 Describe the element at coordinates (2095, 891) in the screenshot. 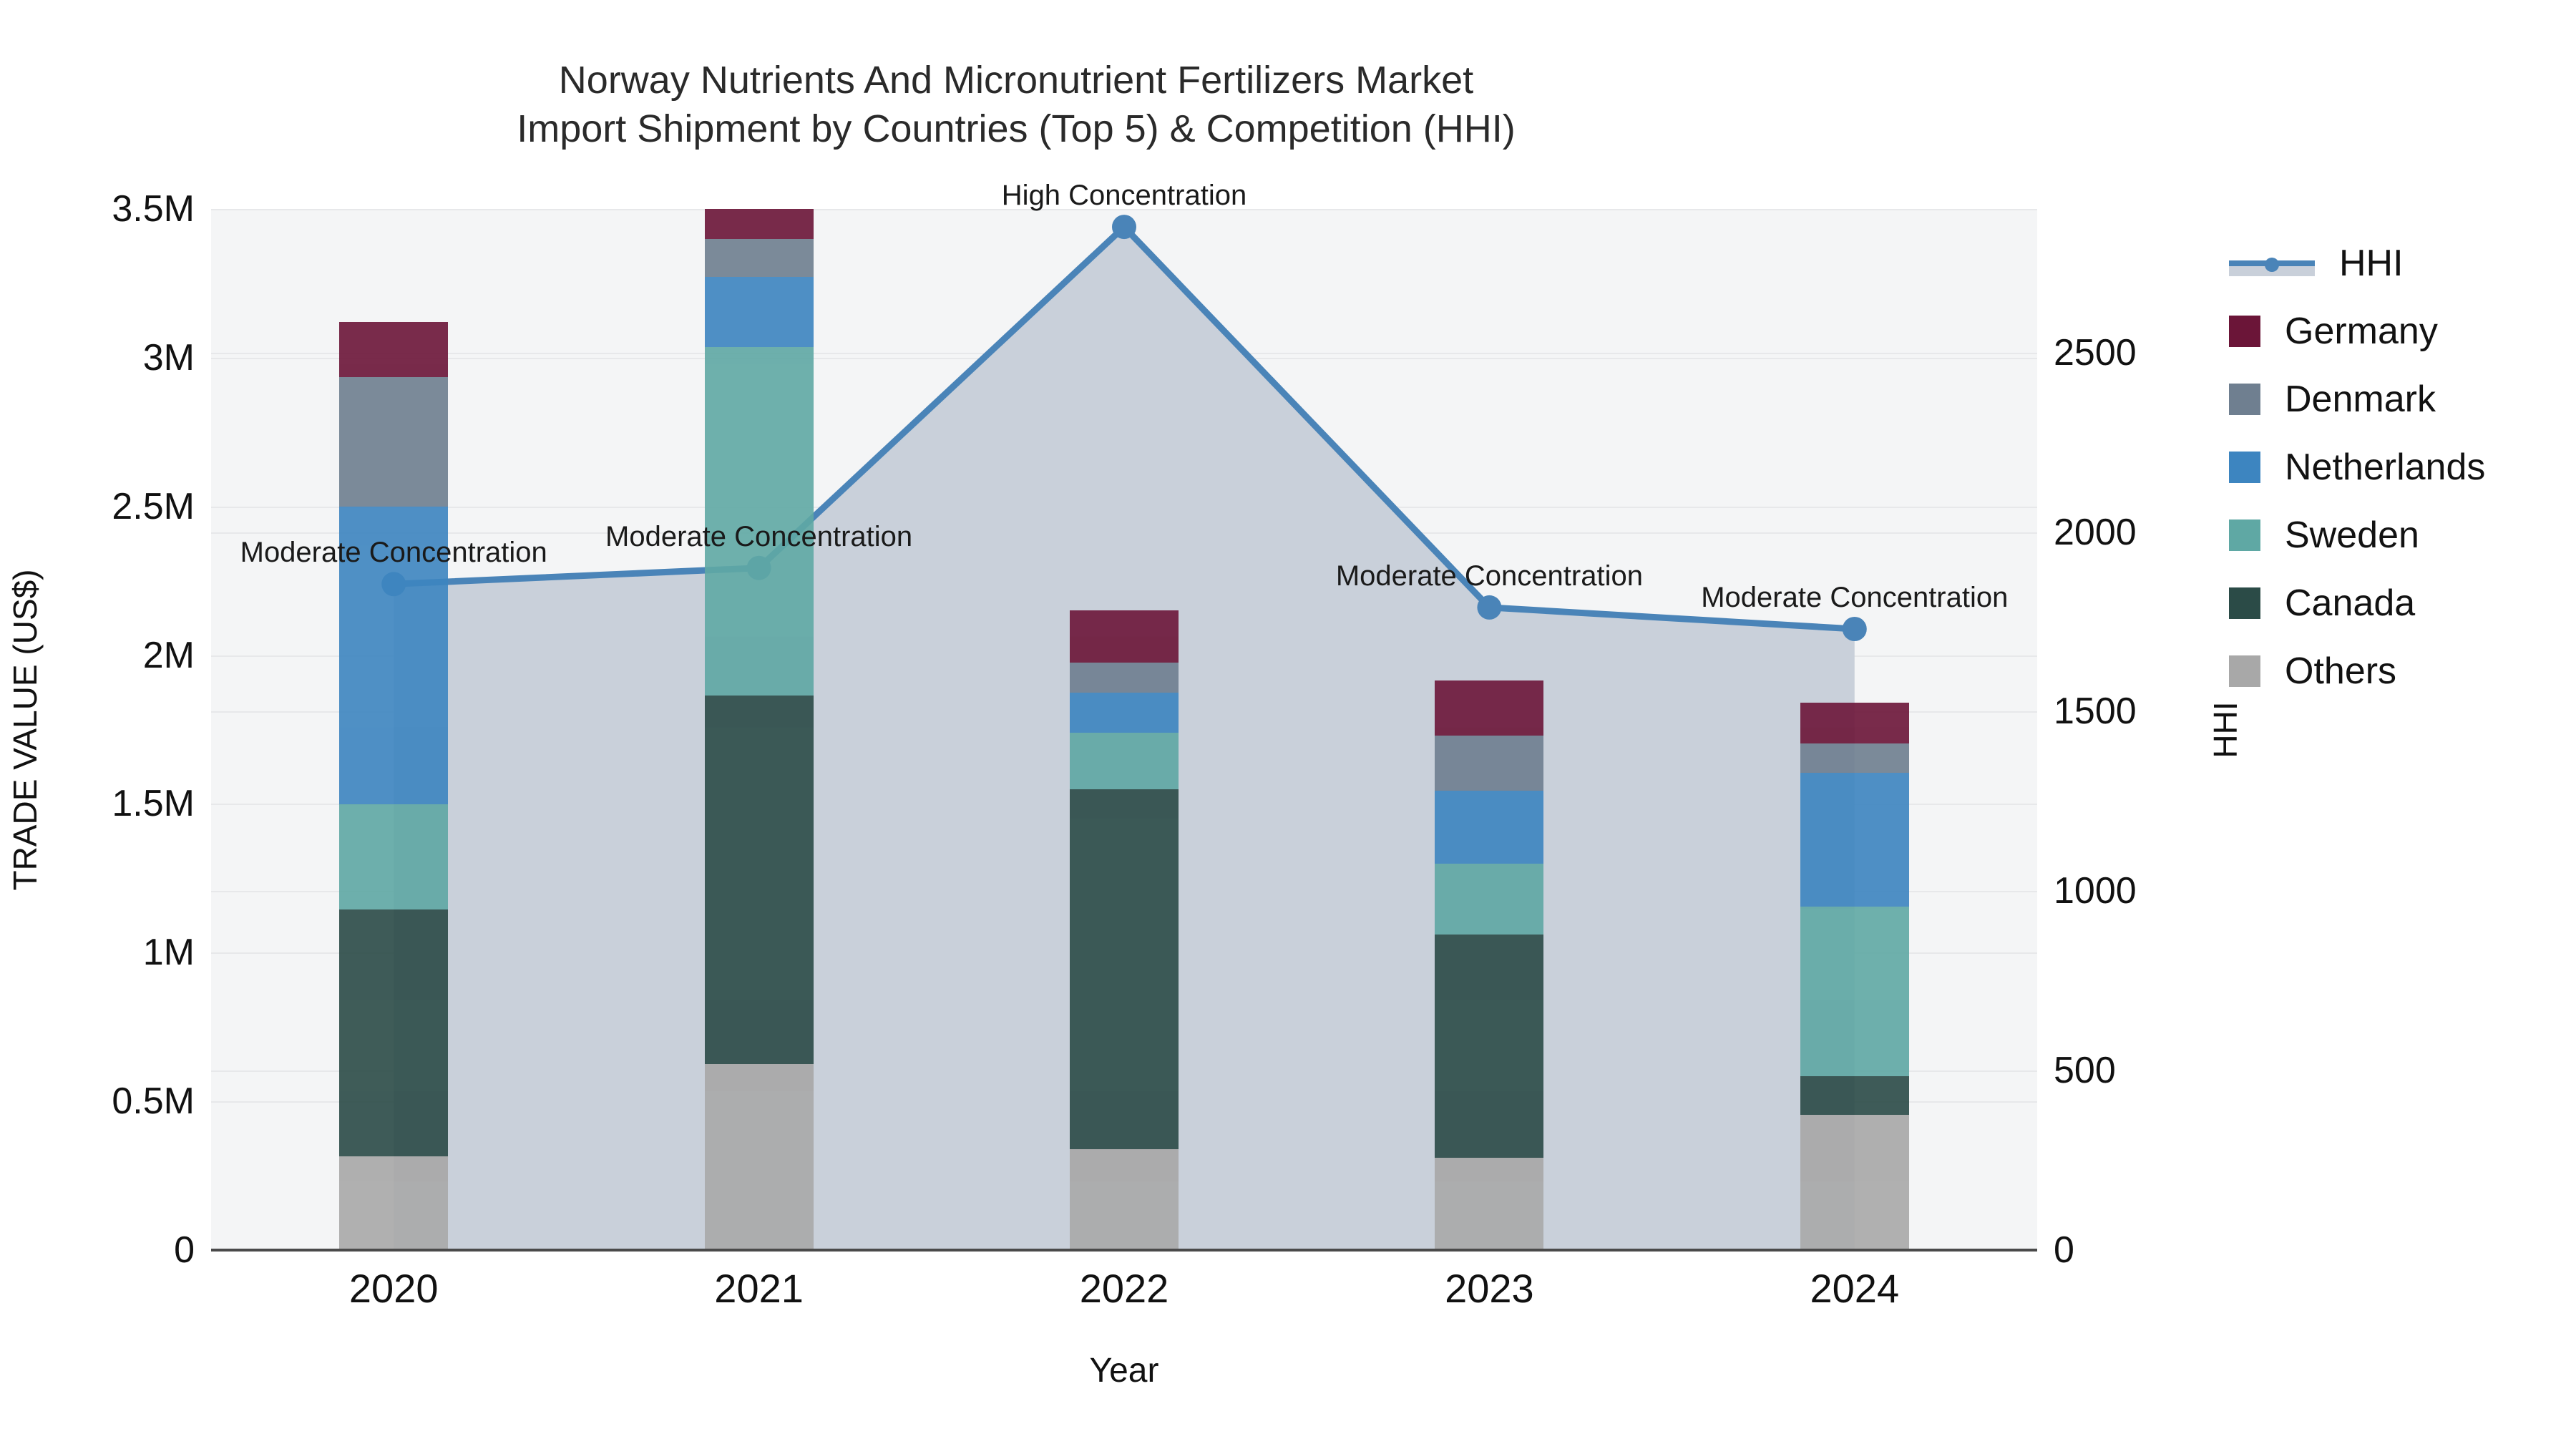

I see `y-axis-right-tick: 1000` at that location.